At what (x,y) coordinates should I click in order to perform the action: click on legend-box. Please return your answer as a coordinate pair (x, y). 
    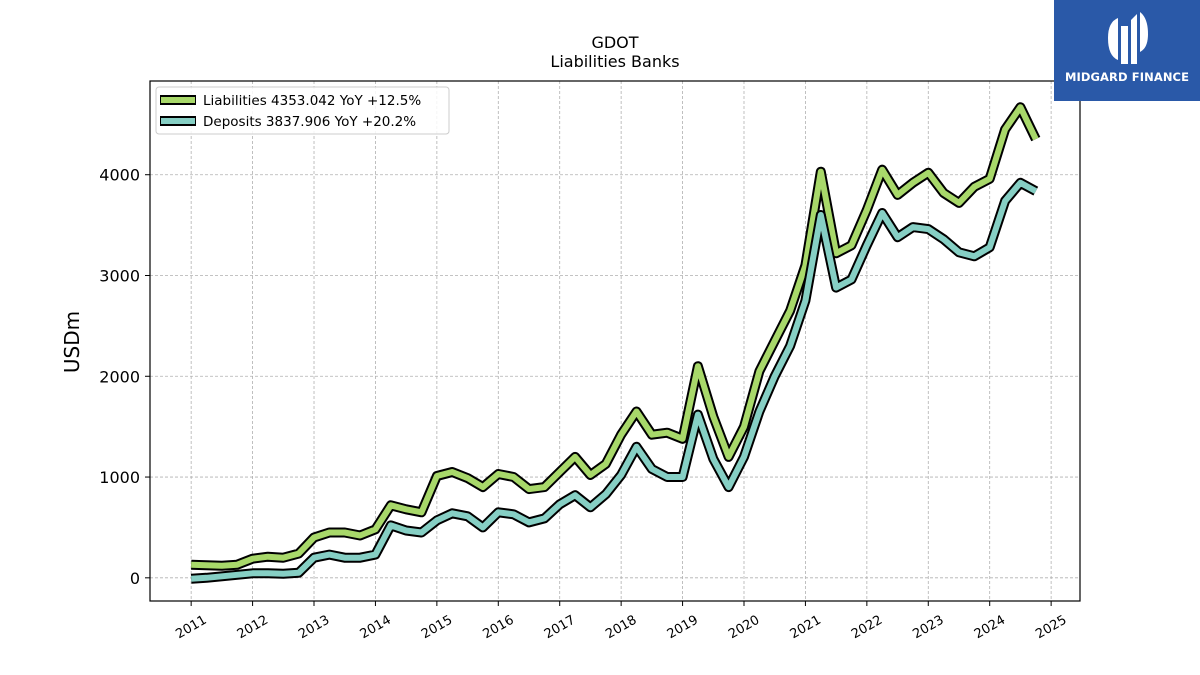
    Looking at the image, I should click on (302, 110).